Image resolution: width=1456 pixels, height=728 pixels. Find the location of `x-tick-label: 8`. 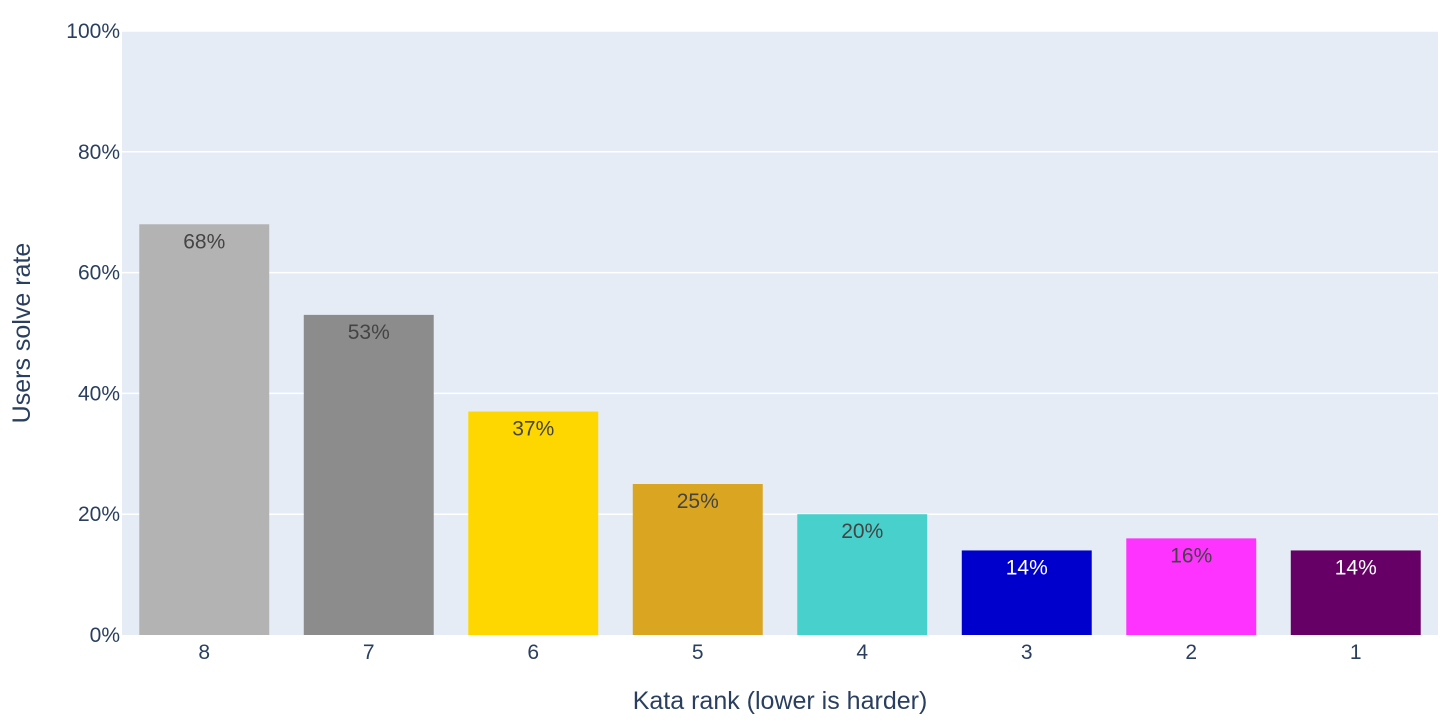

x-tick-label: 8 is located at coordinates (204, 652).